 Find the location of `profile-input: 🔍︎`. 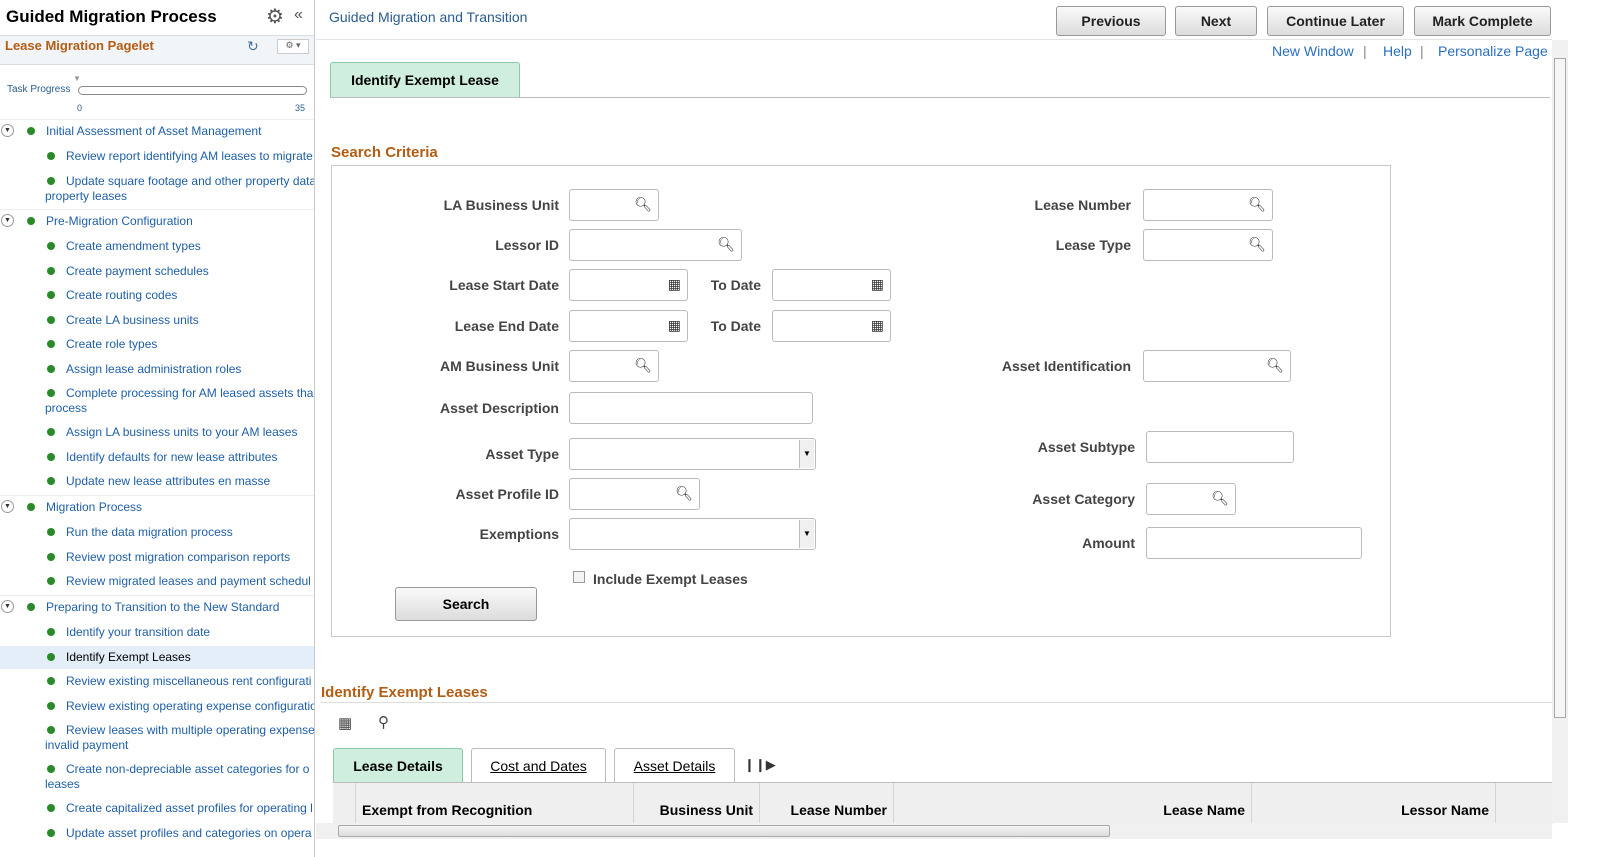

profile-input: 🔍︎ is located at coordinates (634, 494).